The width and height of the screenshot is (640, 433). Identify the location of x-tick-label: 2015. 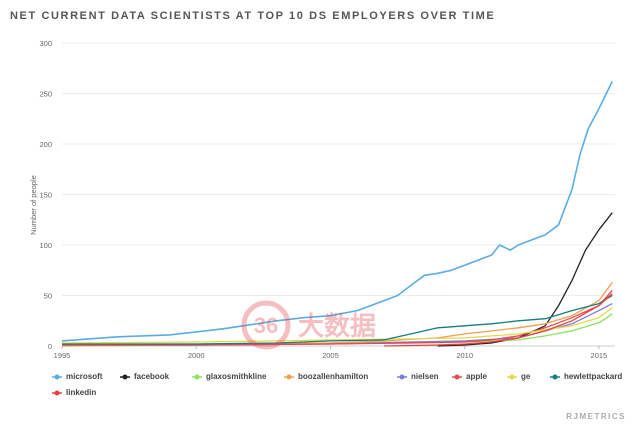
(599, 355).